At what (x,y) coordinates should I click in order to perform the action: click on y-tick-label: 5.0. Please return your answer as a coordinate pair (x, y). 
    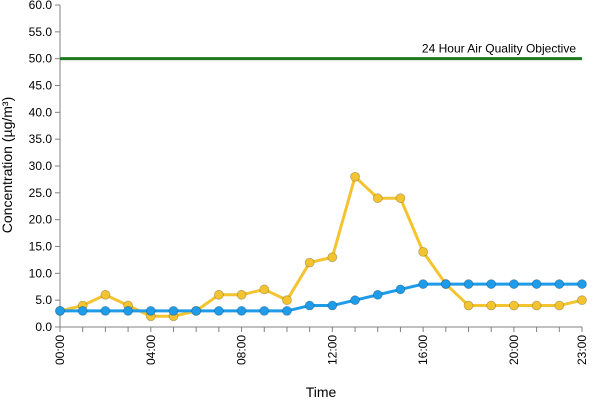
    Looking at the image, I should click on (43, 300).